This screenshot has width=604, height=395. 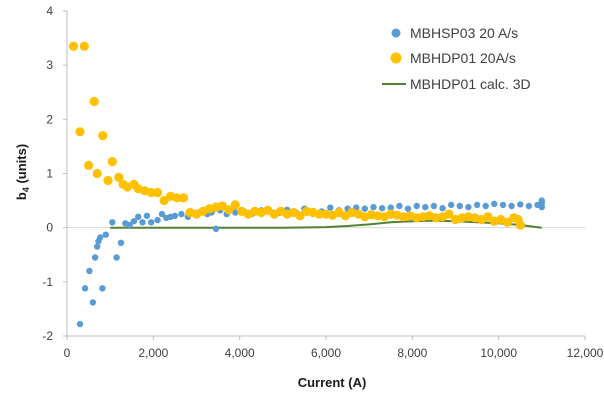 What do you see at coordinates (67, 353) in the screenshot?
I see `x-tick-label: 0` at bounding box center [67, 353].